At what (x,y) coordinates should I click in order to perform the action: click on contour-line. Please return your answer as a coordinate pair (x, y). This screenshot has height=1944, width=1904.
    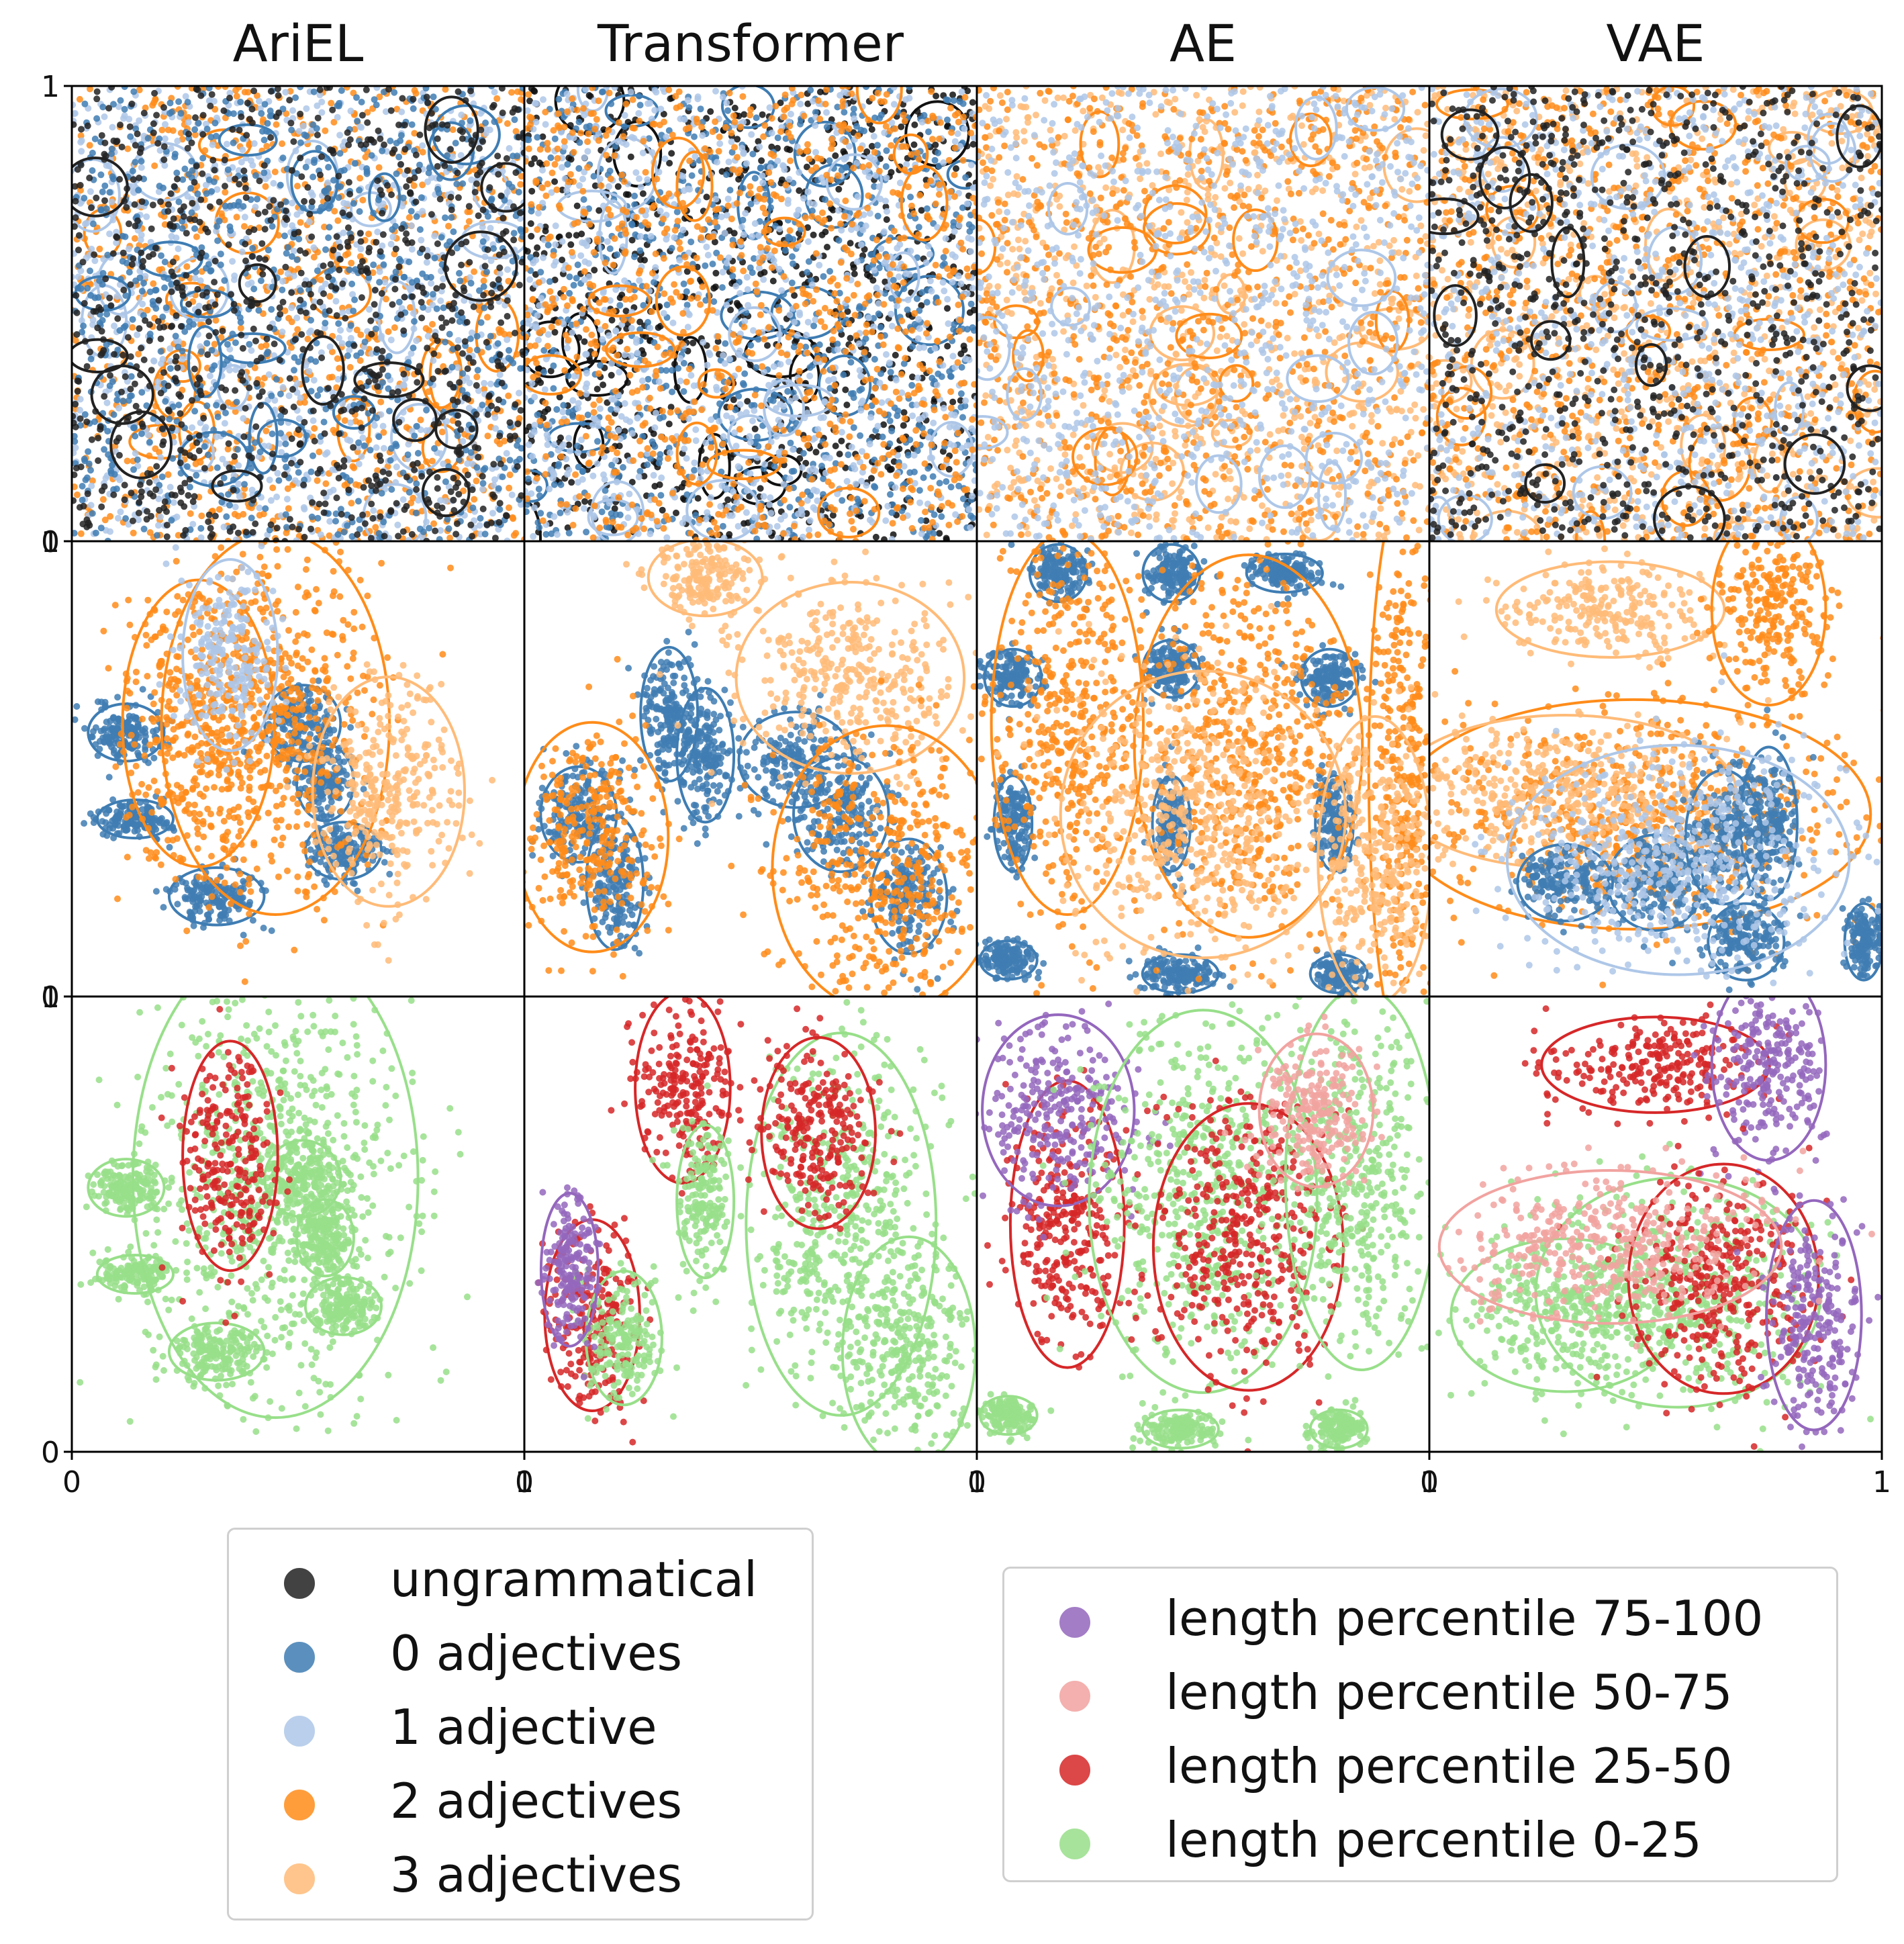
    Looking at the image, I should click on (100, 187).